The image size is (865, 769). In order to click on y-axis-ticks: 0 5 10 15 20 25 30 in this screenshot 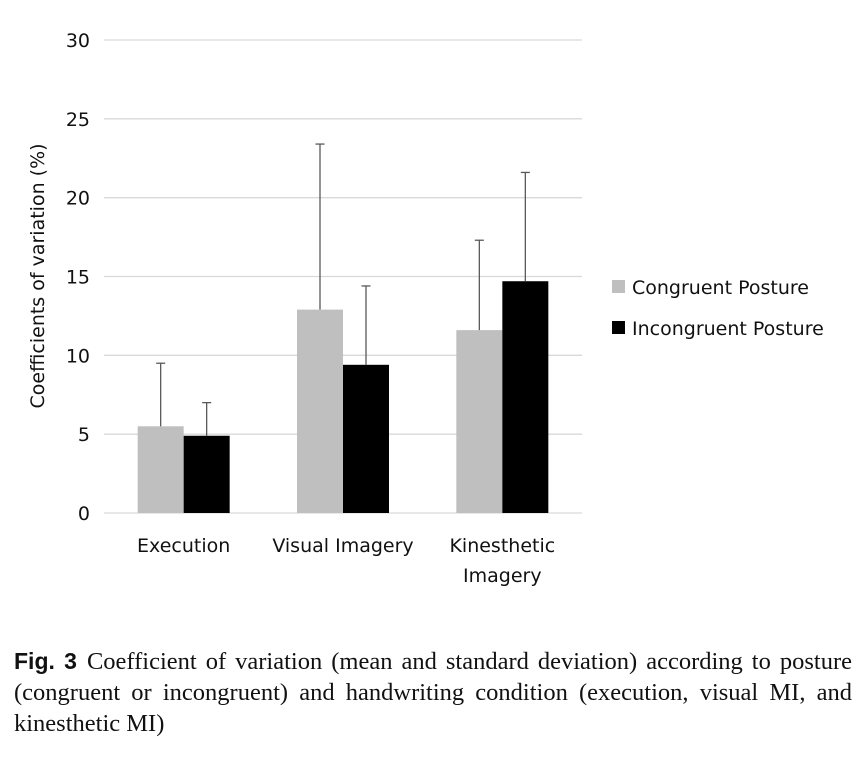, I will do `click(78, 277)`.